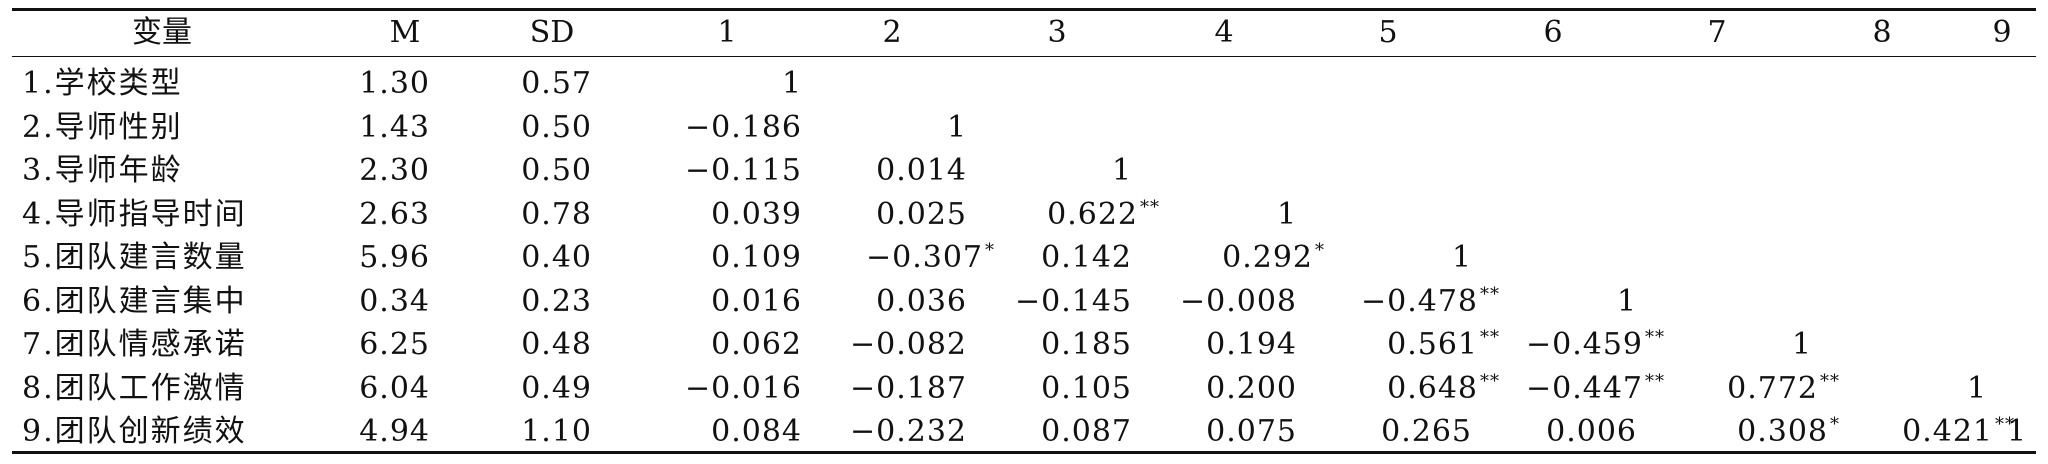  I want to click on table-cell: −0.186, so click(743, 127).